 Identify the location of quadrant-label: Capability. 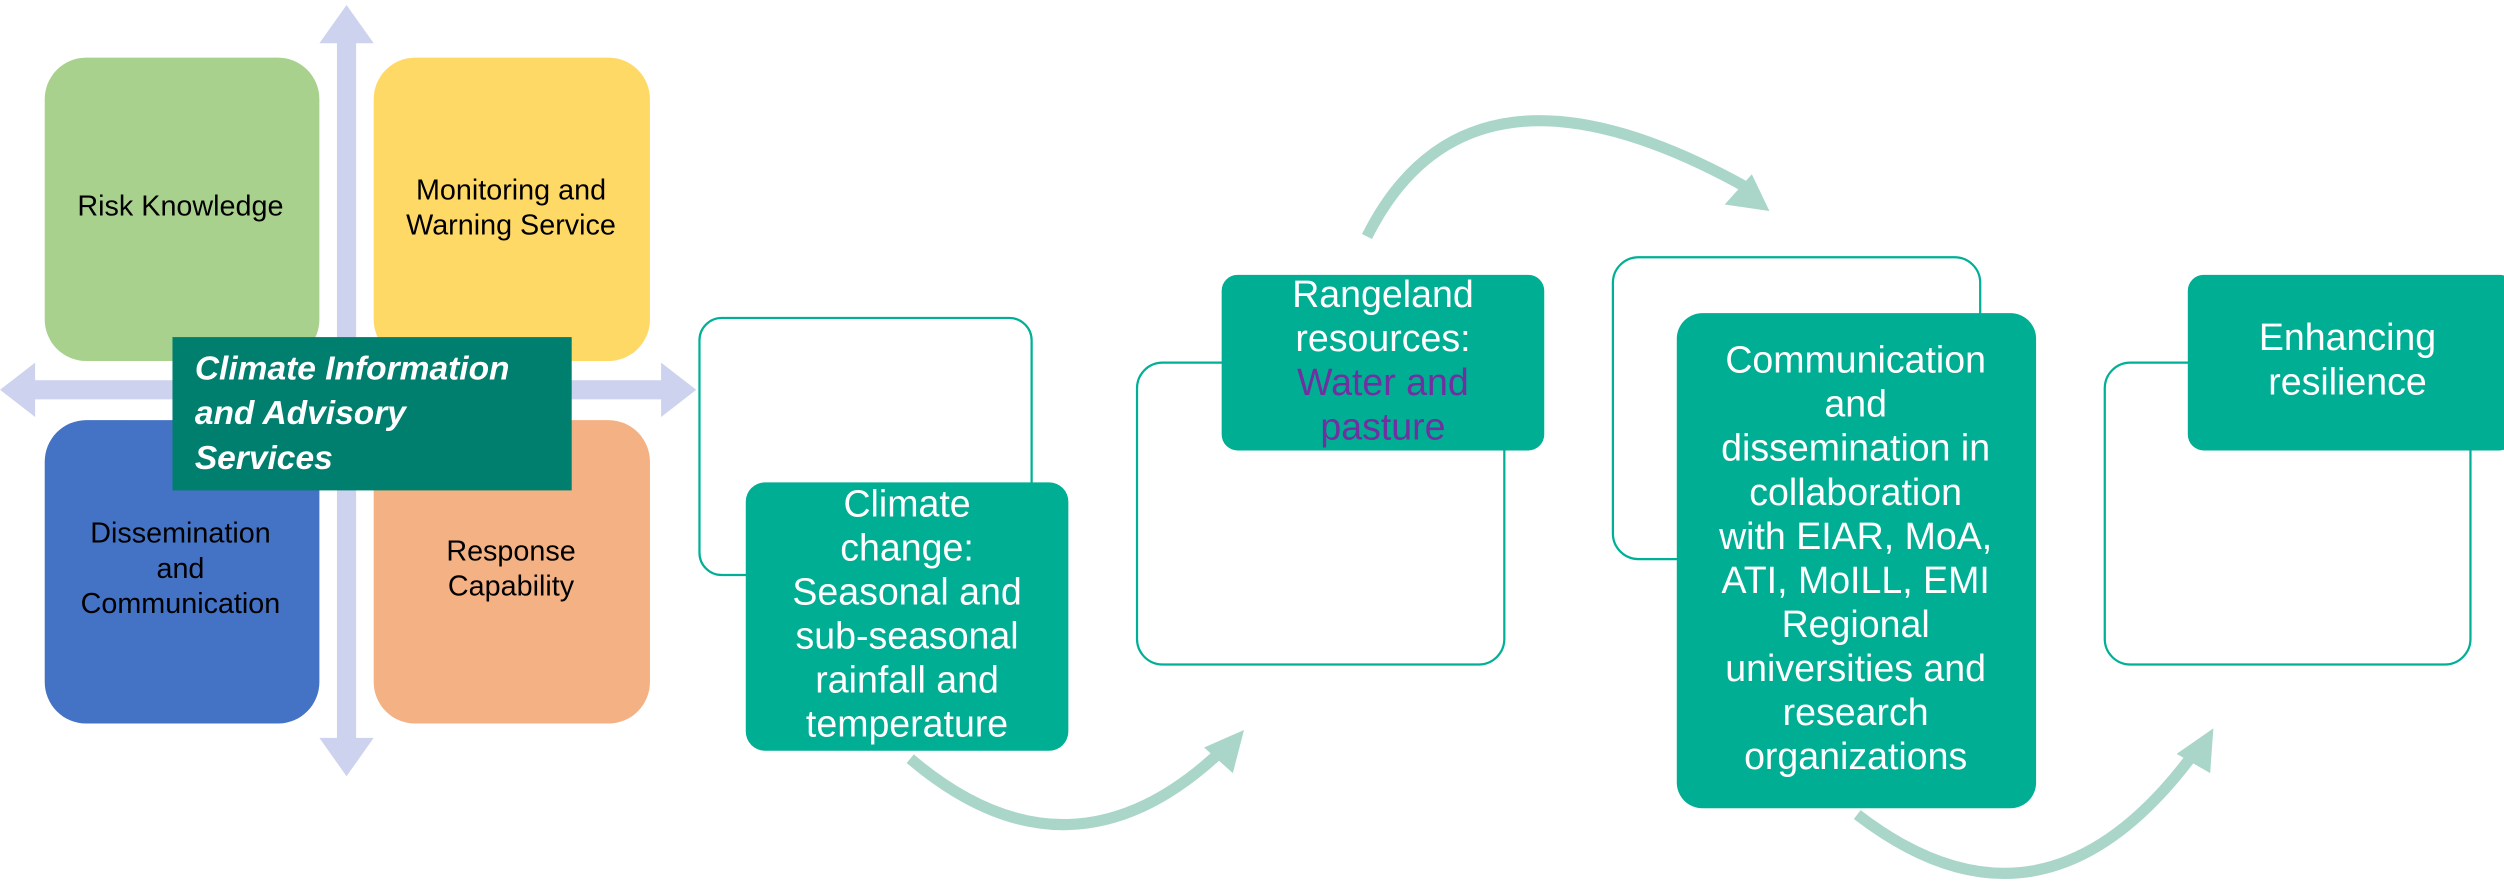
(511, 586).